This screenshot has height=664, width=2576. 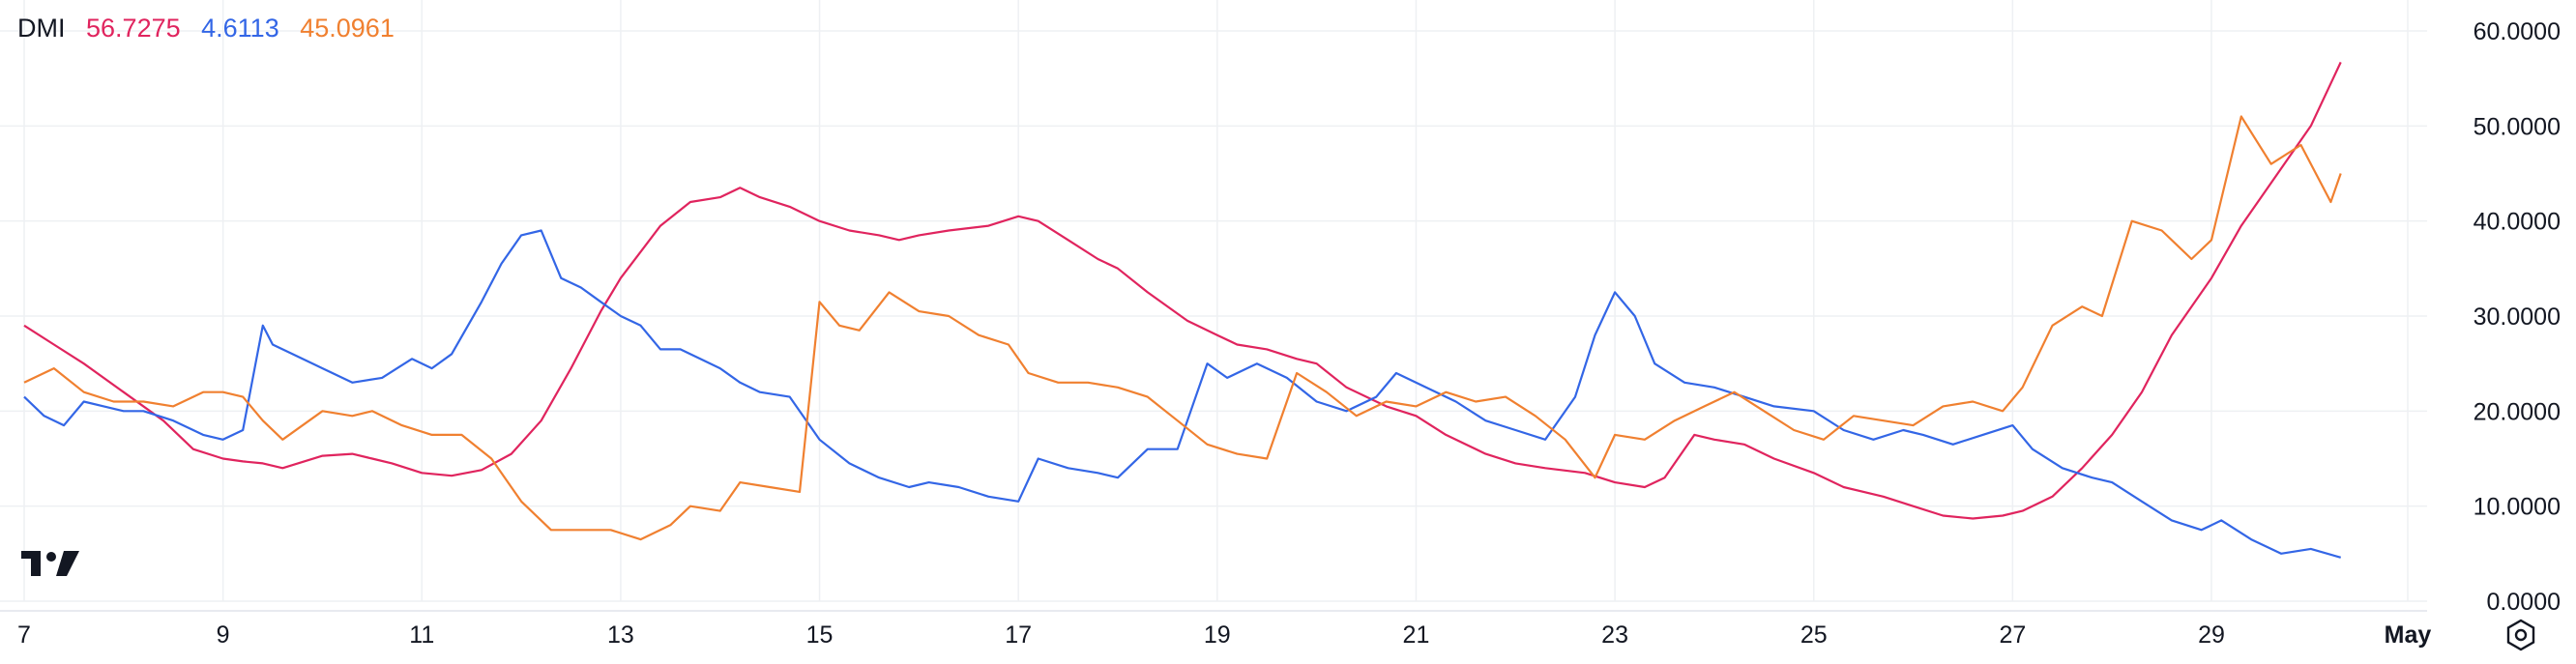 What do you see at coordinates (1814, 635) in the screenshot?
I see `x-tick-label: 25` at bounding box center [1814, 635].